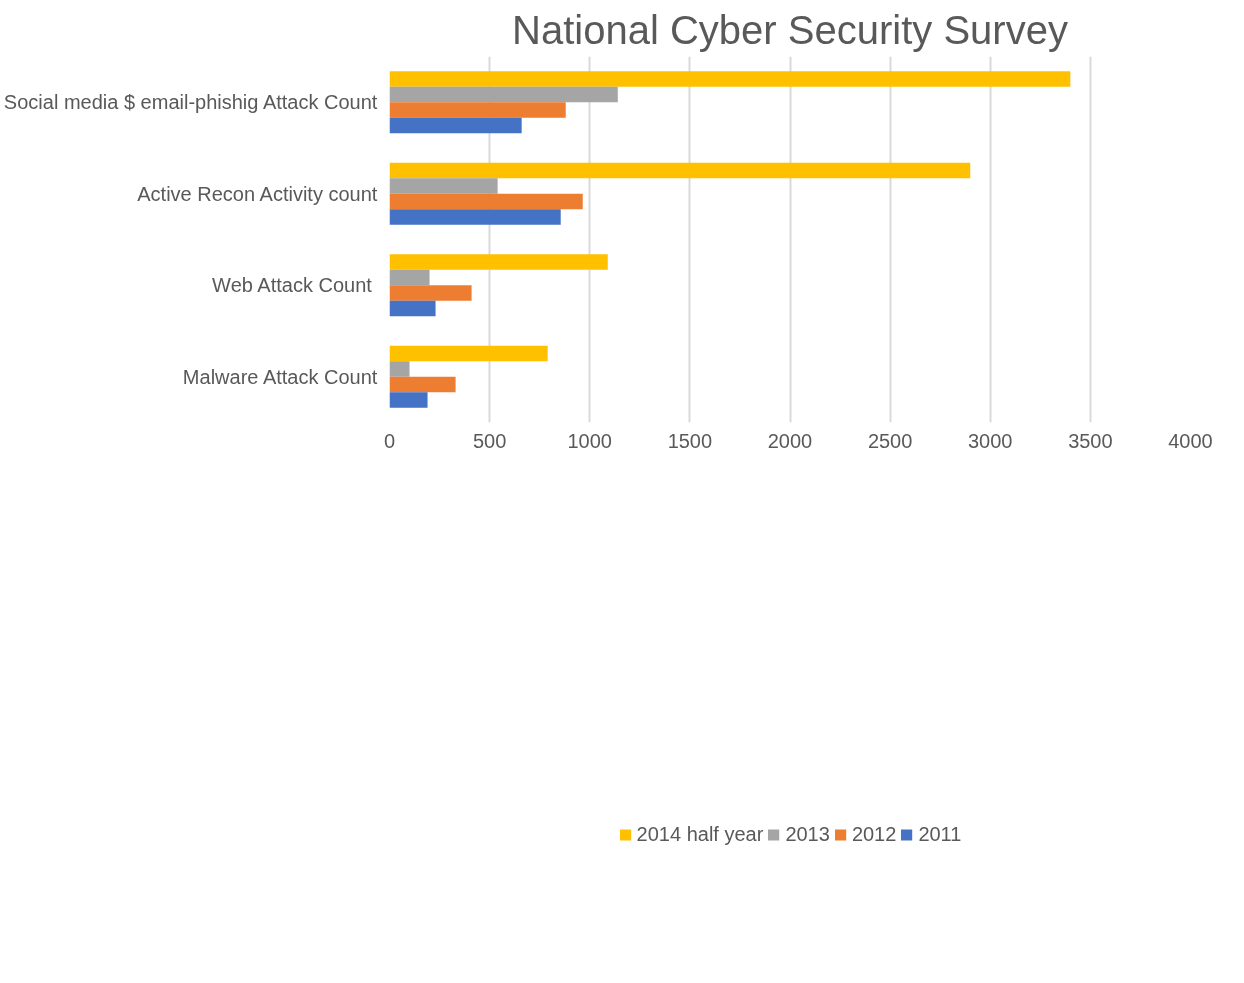 The image size is (1244, 983). Describe the element at coordinates (890, 440) in the screenshot. I see `x-tick-label: 2500` at that location.